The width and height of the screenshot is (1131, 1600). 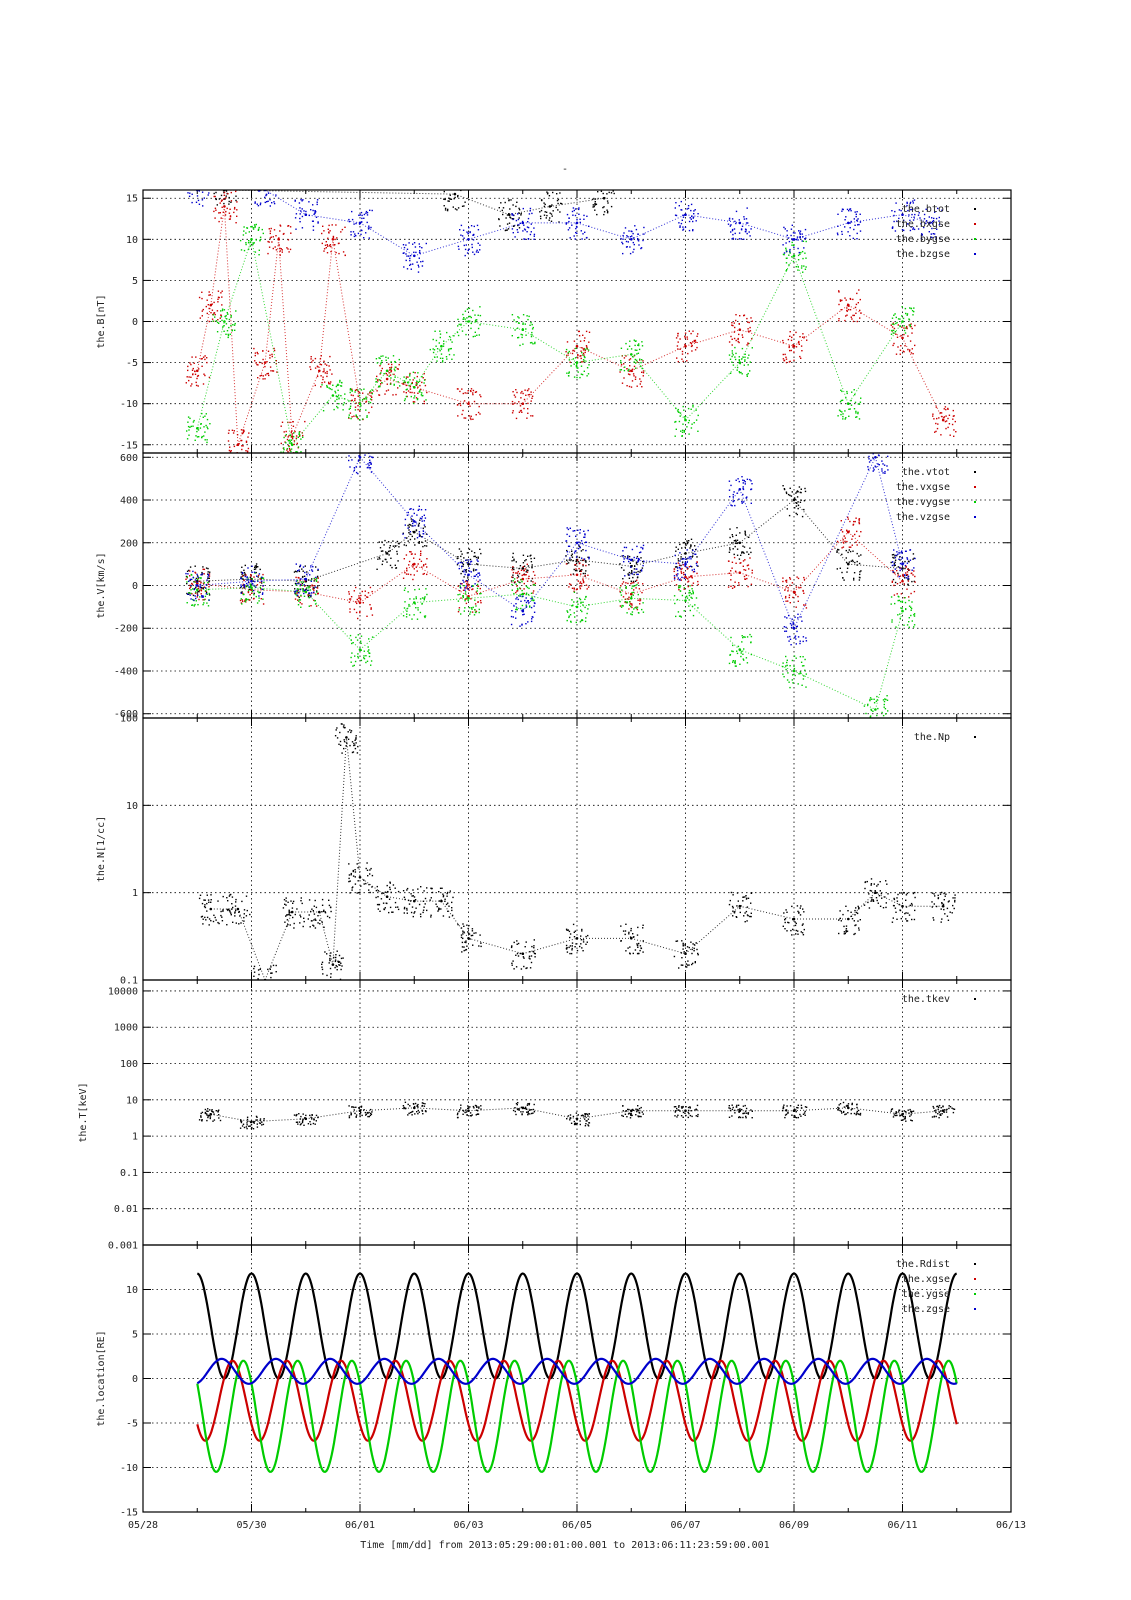 I want to click on y-tick-label: 0.1, so click(x=129, y=981).